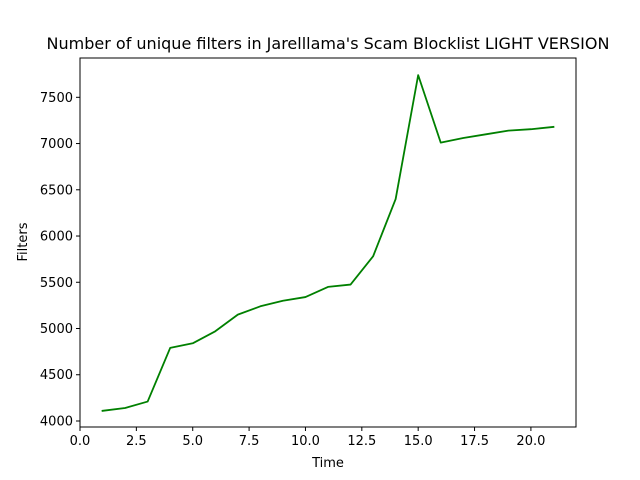  Describe the element at coordinates (249, 441) in the screenshot. I see `x-tick-label: 7.5` at that location.